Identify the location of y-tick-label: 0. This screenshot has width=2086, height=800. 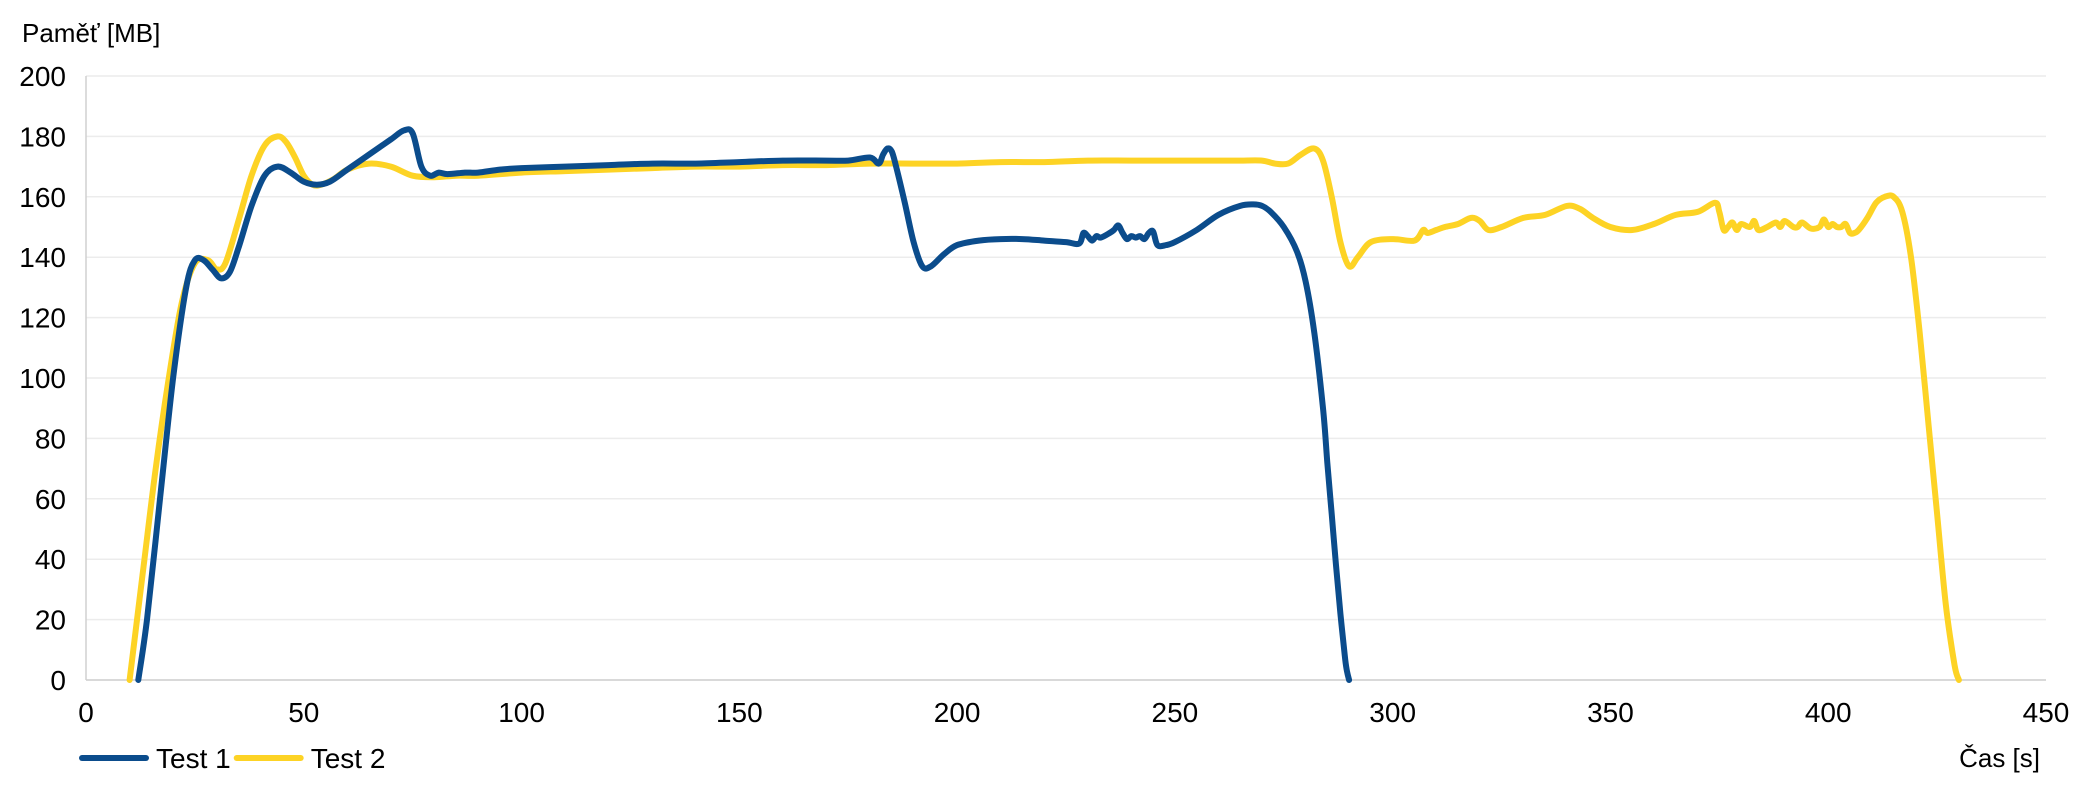
(58, 680).